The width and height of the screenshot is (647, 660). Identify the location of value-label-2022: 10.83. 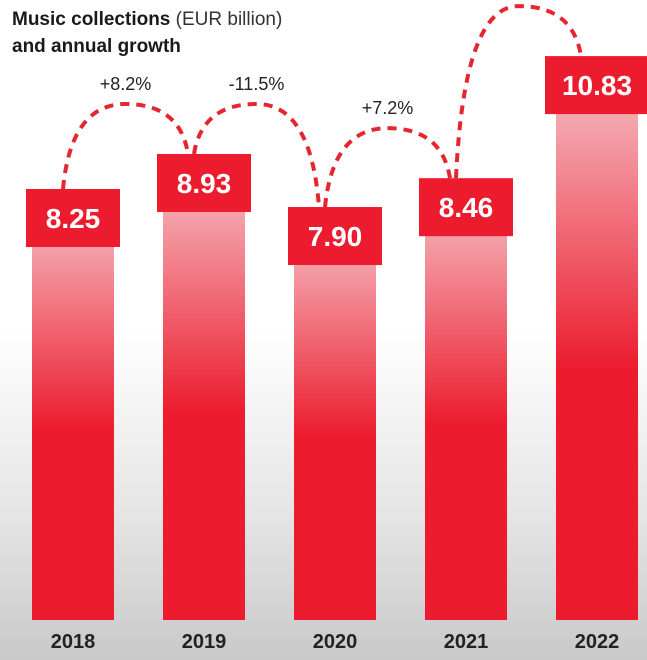
(597, 85).